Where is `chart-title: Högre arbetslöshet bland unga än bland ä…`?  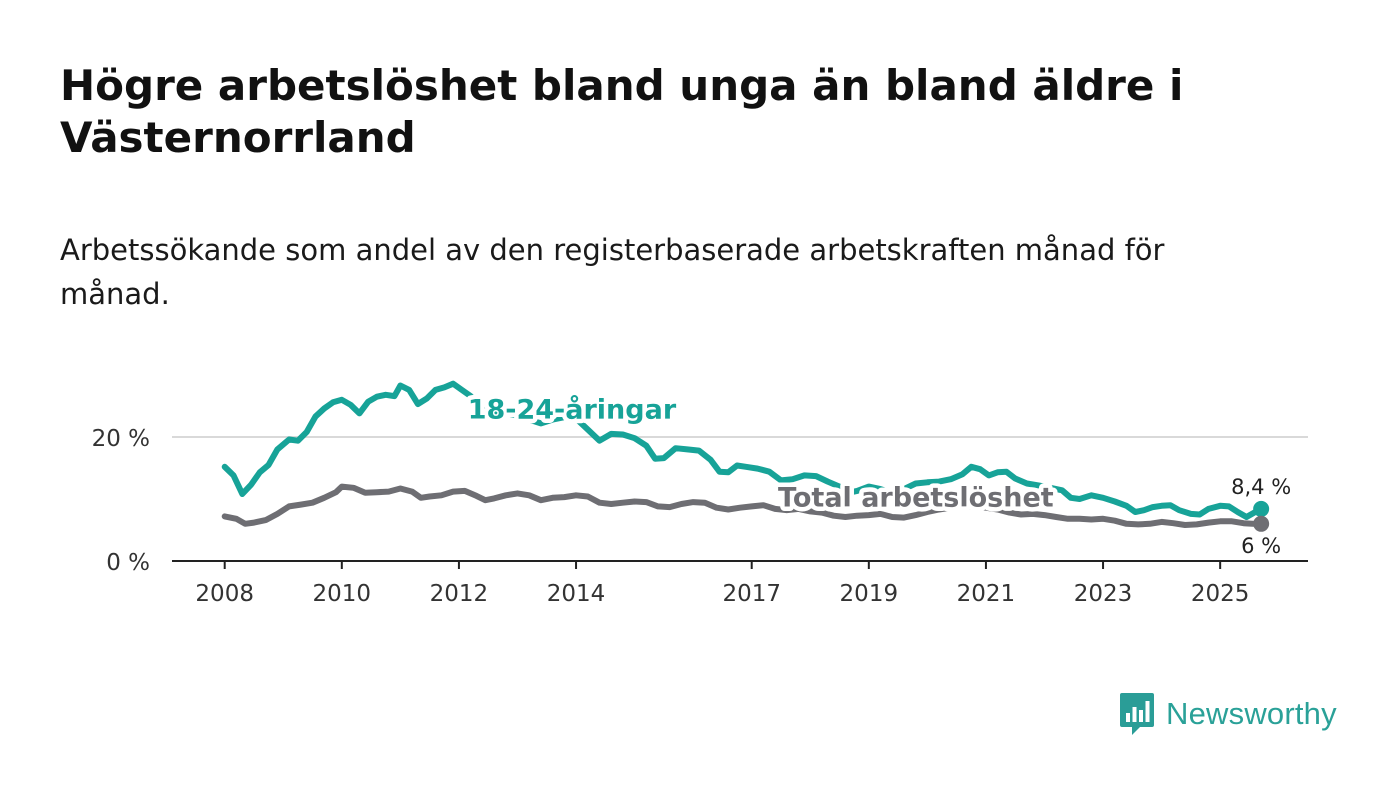
chart-title: Högre arbetslöshet bland unga än bland ä… is located at coordinates (622, 111).